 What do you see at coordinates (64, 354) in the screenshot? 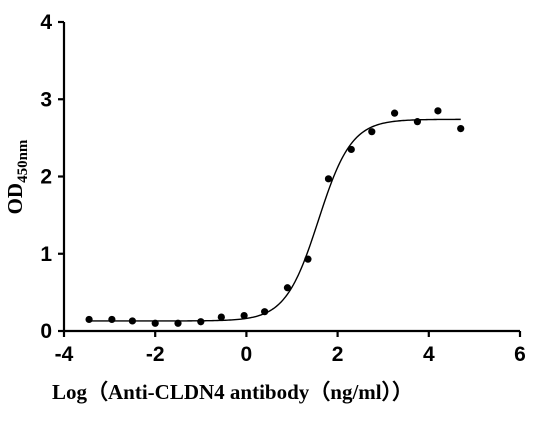
I see `x-tick-label: -4` at bounding box center [64, 354].